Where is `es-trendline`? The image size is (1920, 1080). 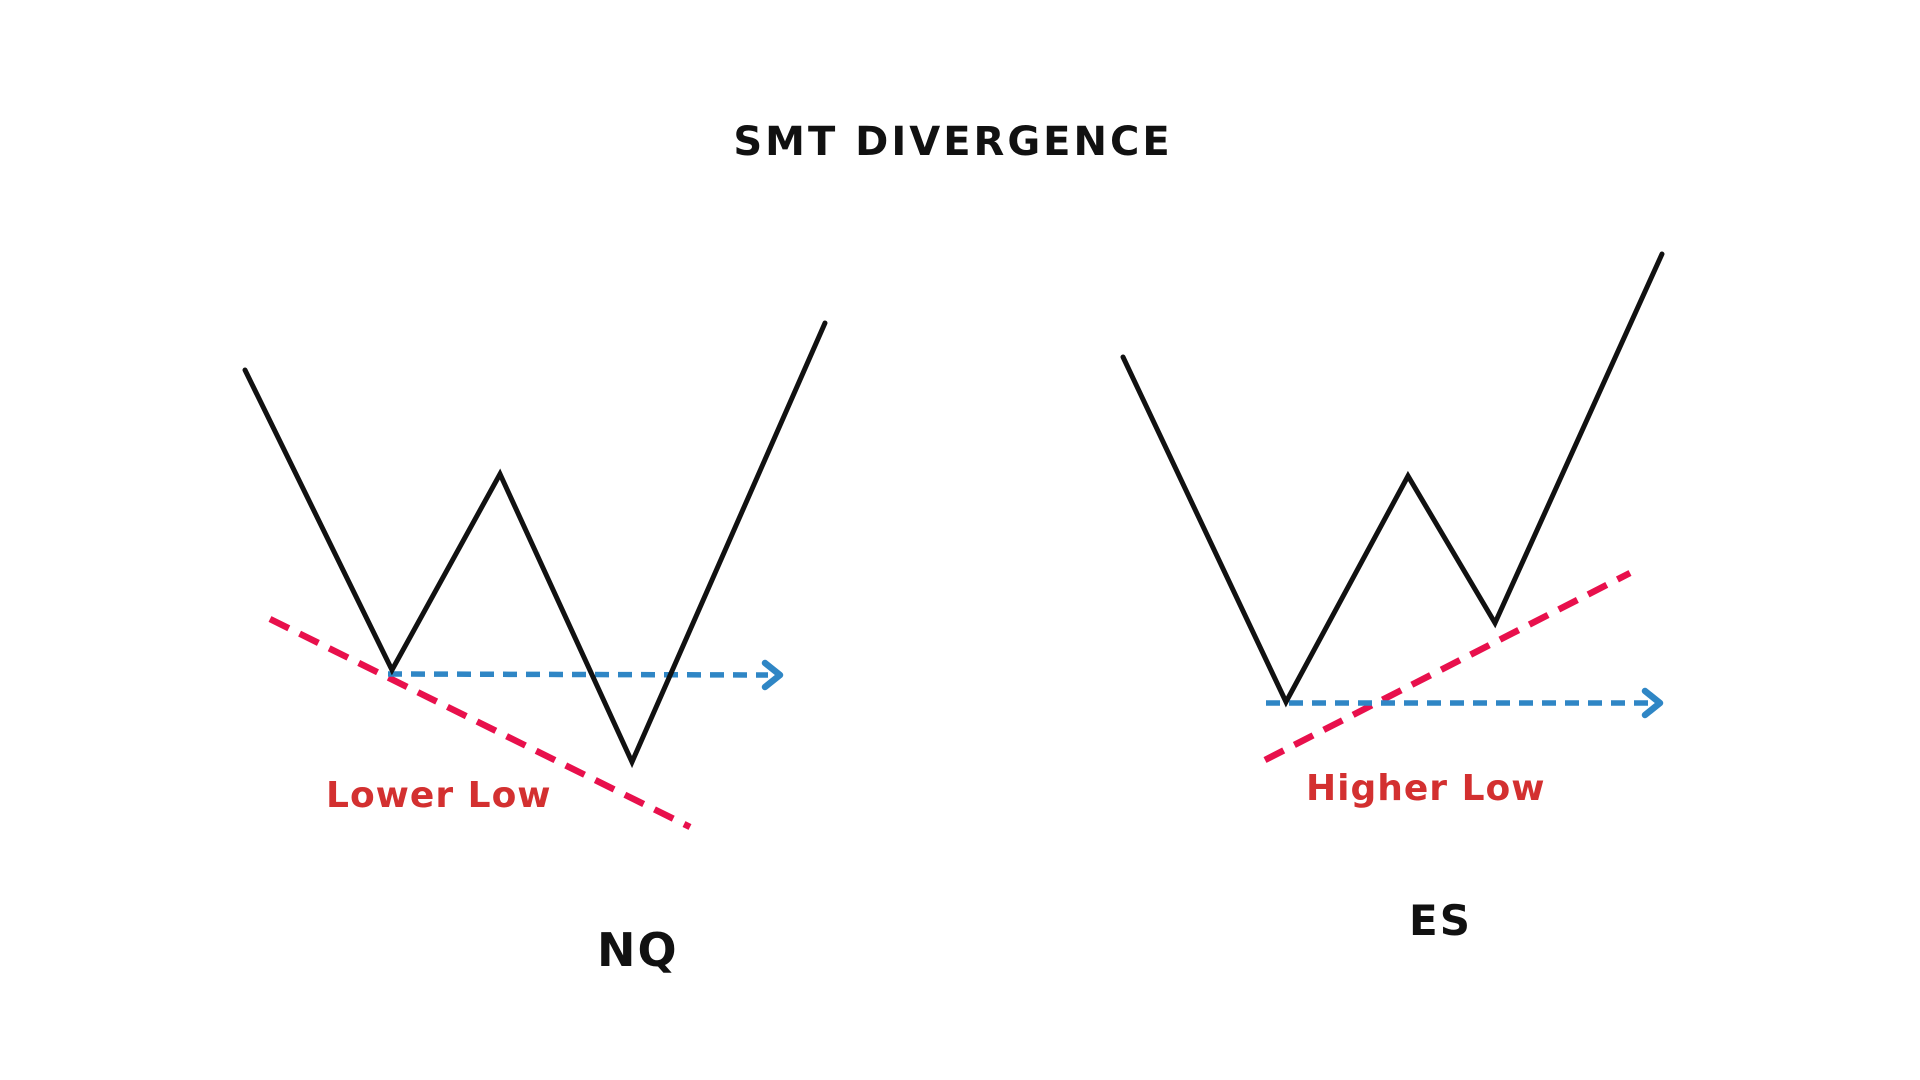
es-trendline is located at coordinates (1447, 666).